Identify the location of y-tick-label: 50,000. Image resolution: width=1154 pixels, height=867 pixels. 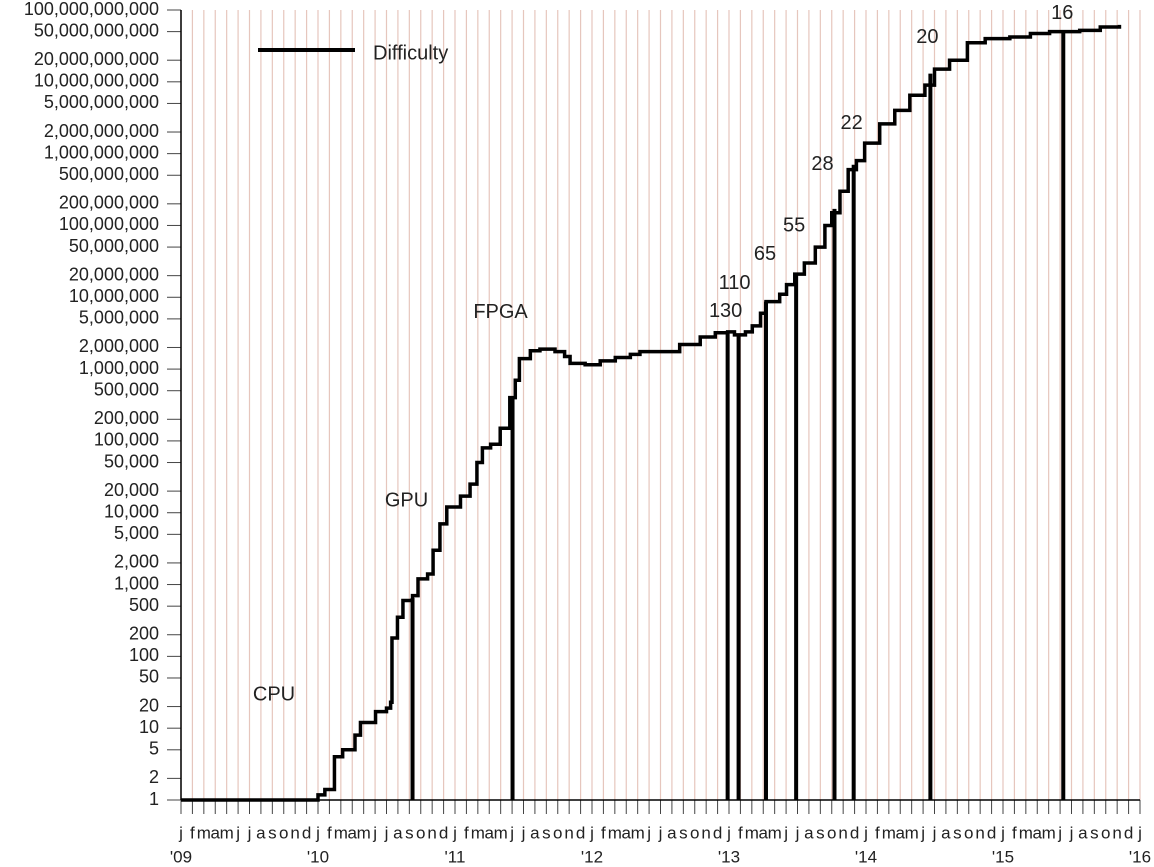
(131, 461).